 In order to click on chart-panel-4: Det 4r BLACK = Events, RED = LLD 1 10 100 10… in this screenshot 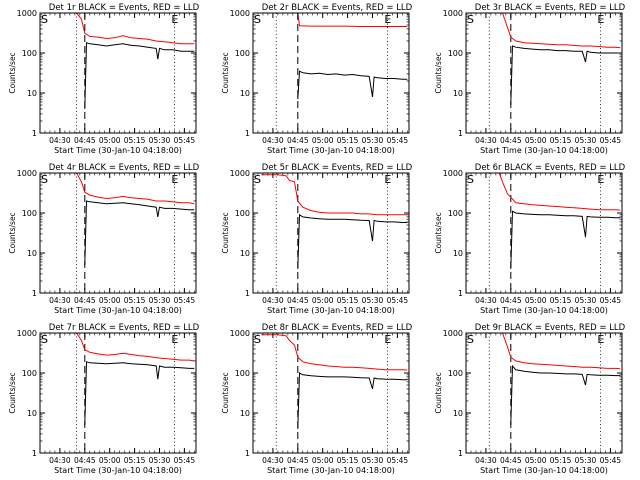, I will do `click(104, 239)`.